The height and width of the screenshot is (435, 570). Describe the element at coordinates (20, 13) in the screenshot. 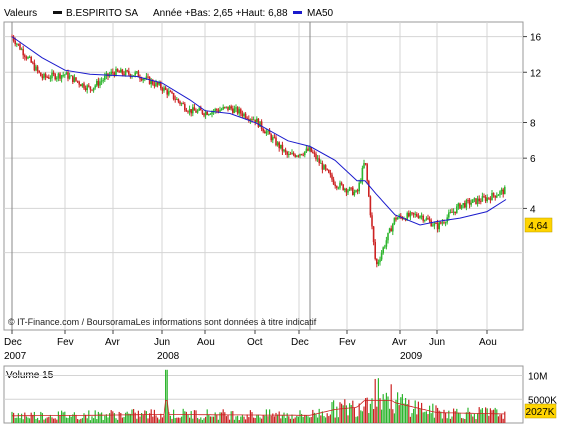

I see `valeurs-menu: Valeurs` at that location.